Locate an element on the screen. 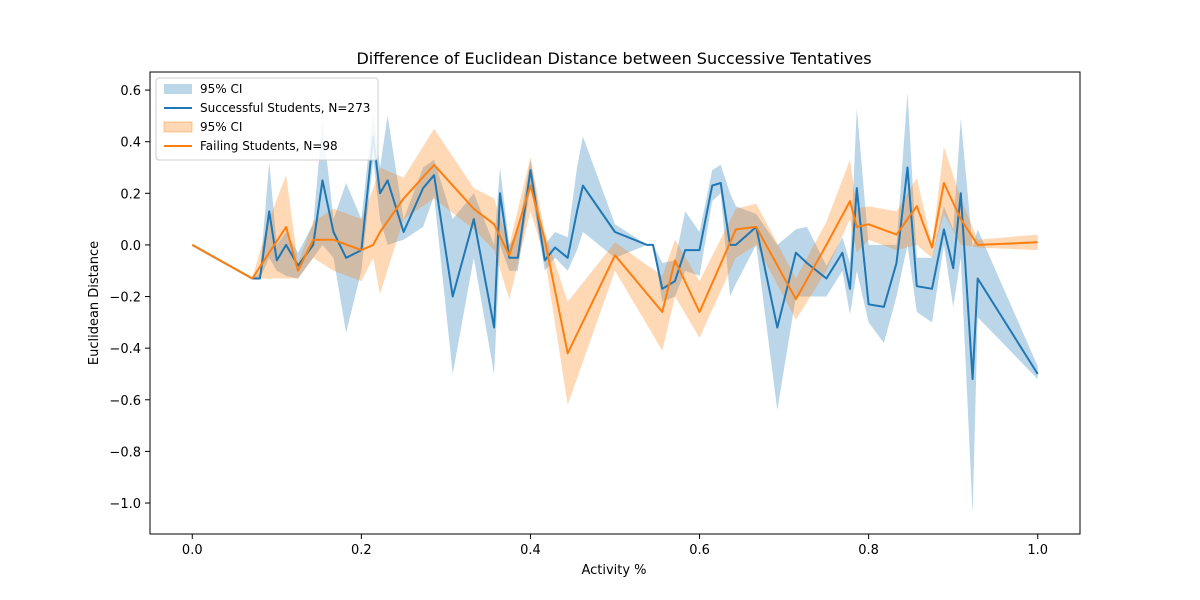 This screenshot has width=1200, height=600. y-tick-label: 0.6 is located at coordinates (130, 91).